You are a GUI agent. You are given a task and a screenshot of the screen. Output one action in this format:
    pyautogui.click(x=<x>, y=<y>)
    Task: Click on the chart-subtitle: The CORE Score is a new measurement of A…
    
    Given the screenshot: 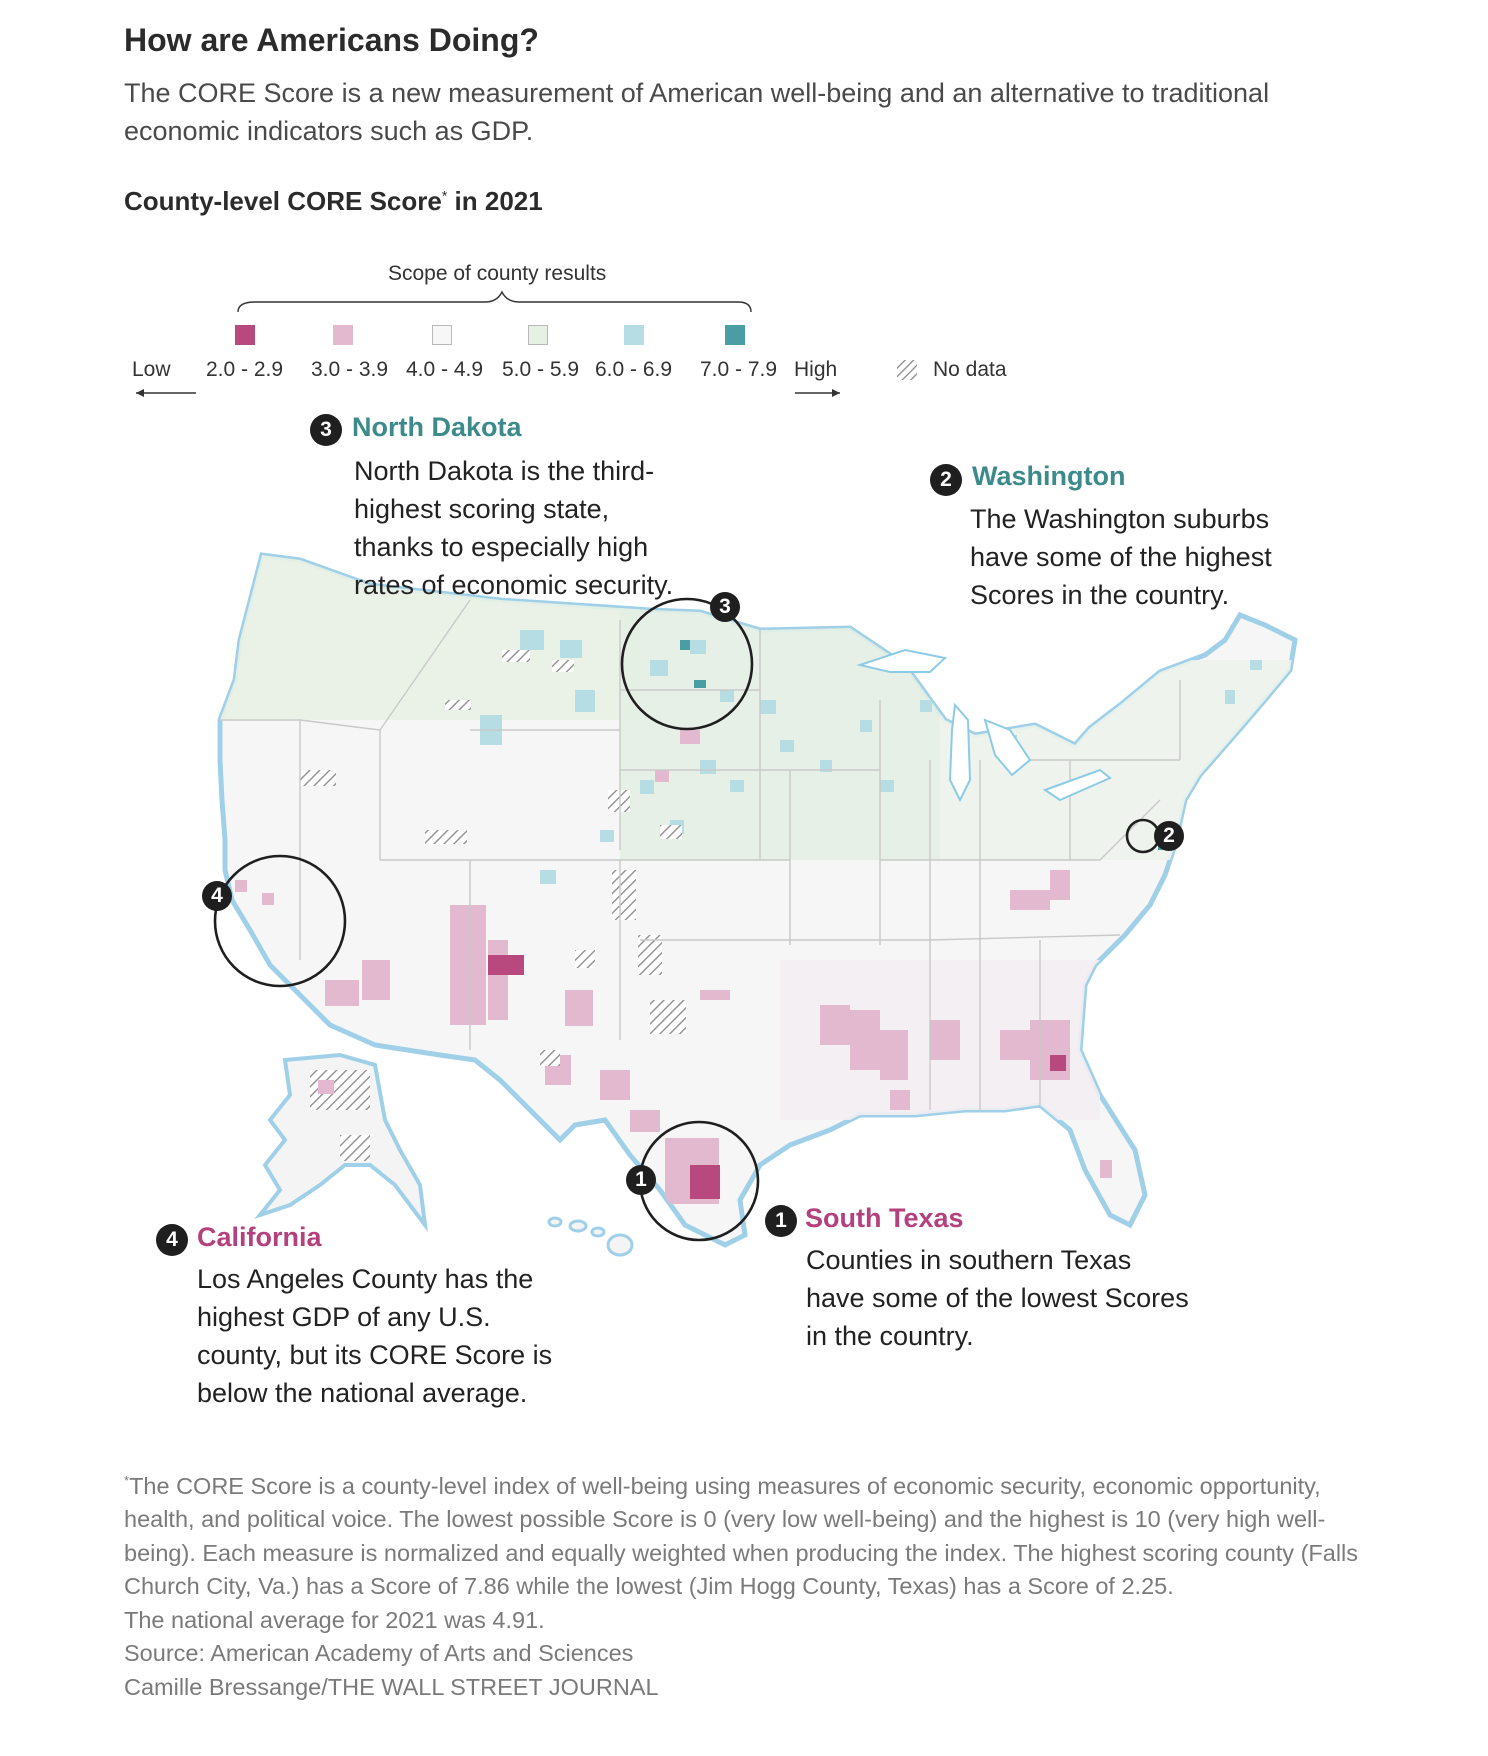 What is the action you would take?
    pyautogui.click(x=697, y=112)
    